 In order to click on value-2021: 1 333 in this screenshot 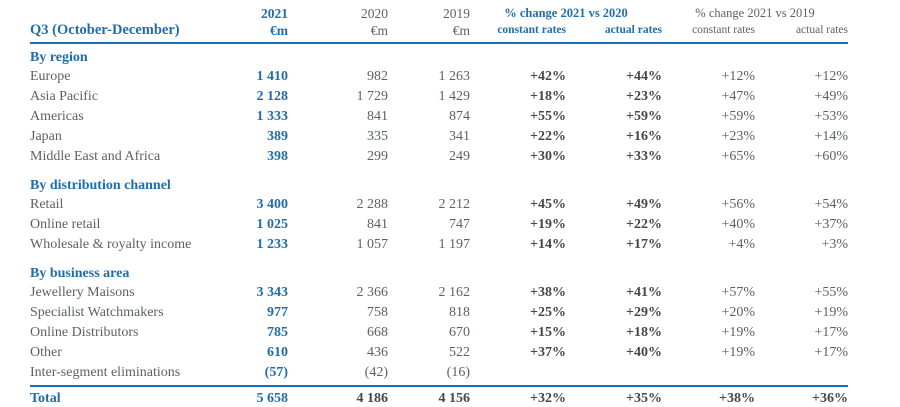, I will do `click(272, 116)`.